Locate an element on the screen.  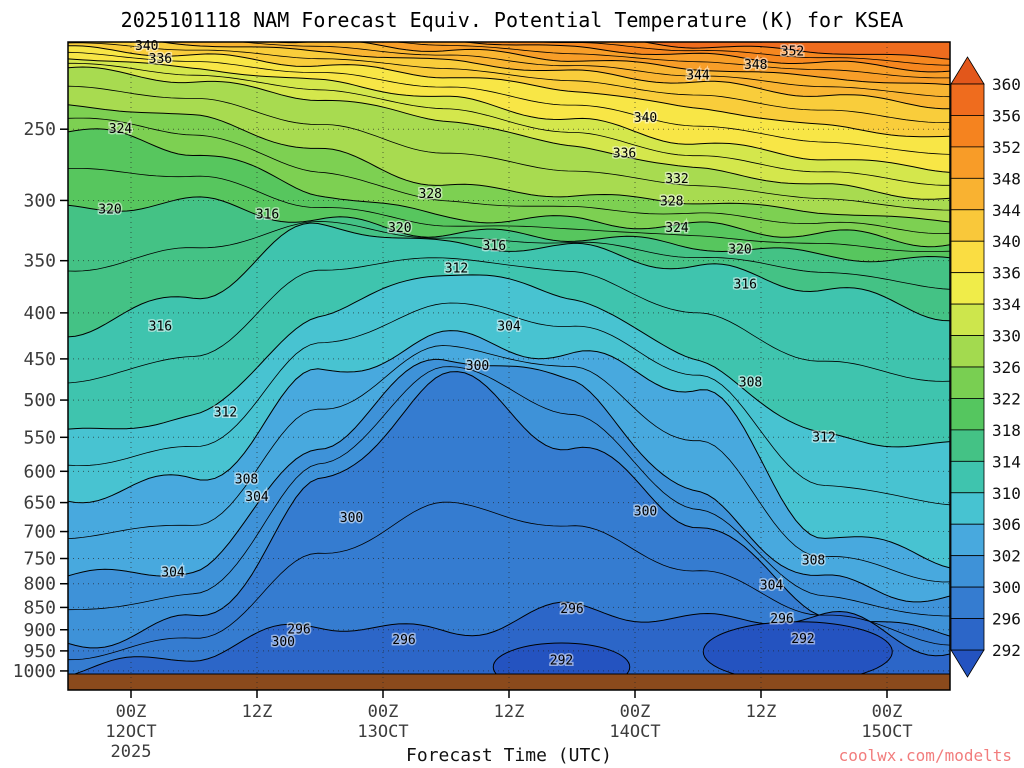
y-tick-label: 350 is located at coordinates (39, 261).